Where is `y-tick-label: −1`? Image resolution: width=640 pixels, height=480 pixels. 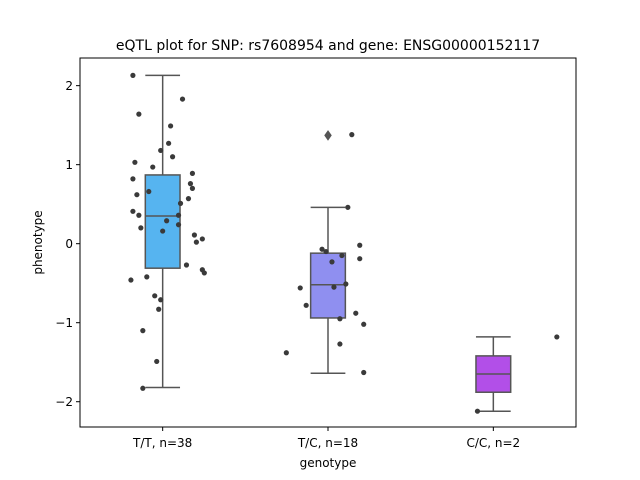 y-tick-label: −1 is located at coordinates (64, 323).